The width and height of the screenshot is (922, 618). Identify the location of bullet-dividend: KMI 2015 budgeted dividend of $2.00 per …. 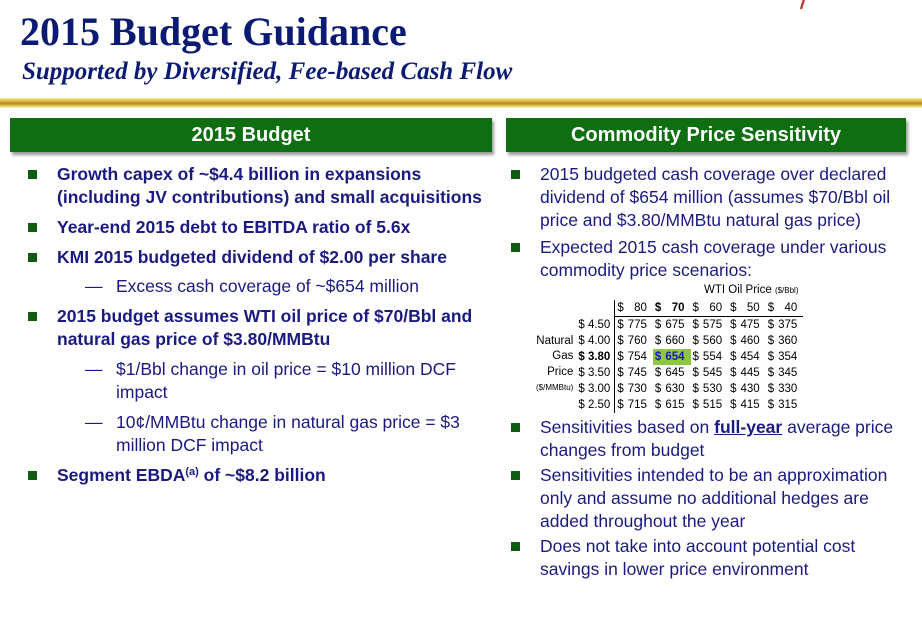
(257, 257).